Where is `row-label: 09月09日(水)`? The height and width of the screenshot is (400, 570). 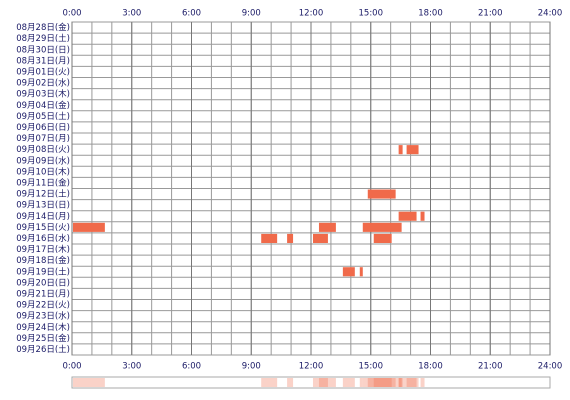
row-label: 09月09日(水) is located at coordinates (43, 160).